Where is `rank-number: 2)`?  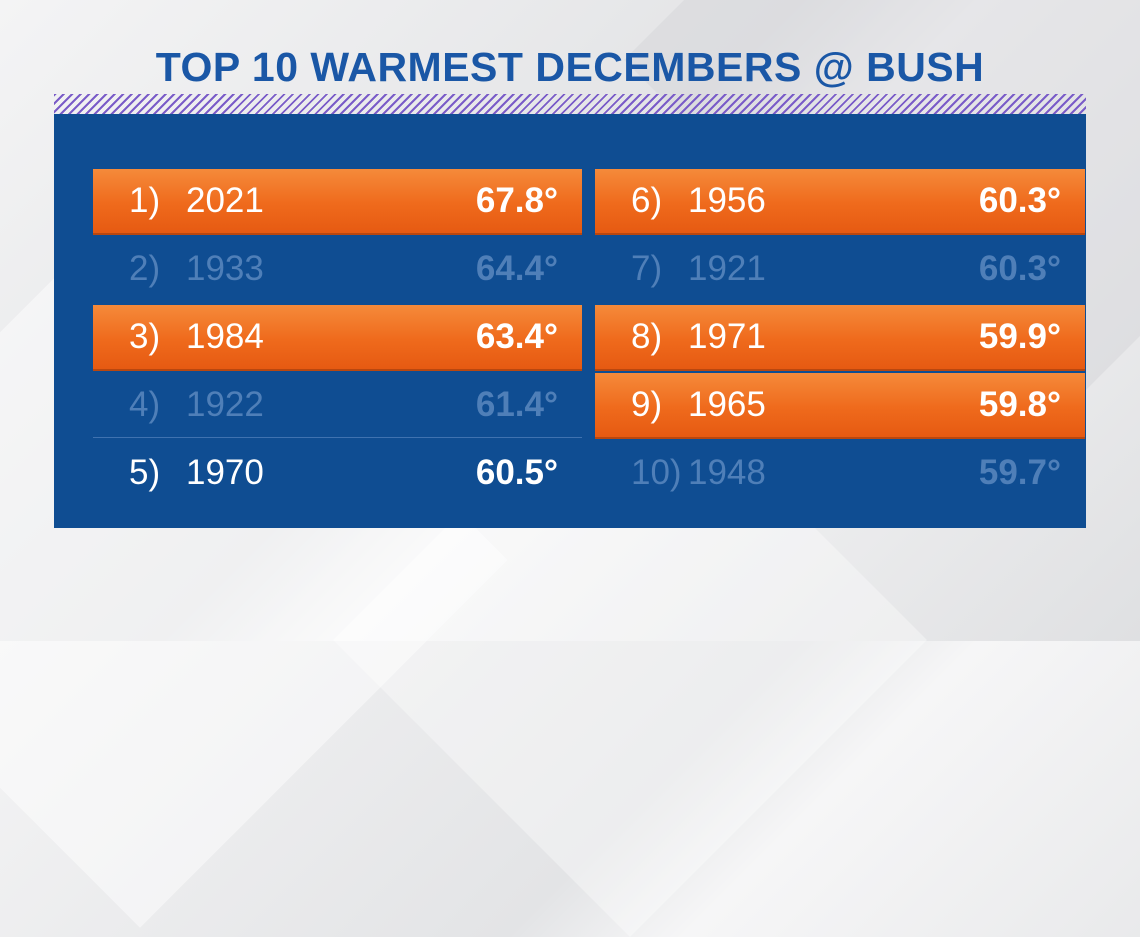 rank-number: 2) is located at coordinates (145, 268).